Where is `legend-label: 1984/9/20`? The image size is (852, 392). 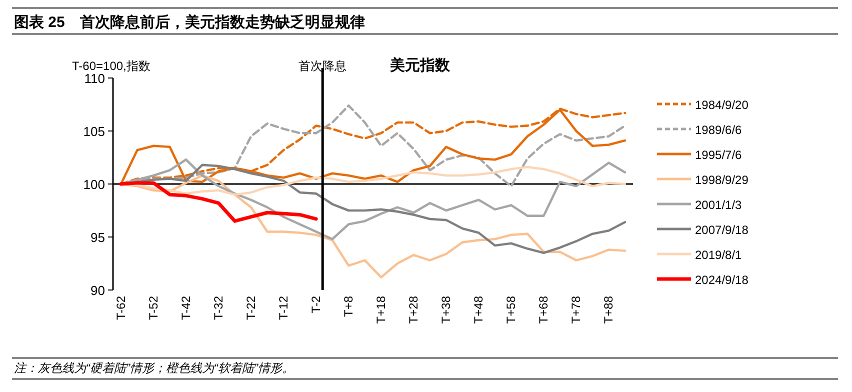 legend-label: 1984/9/20 is located at coordinates (722, 105).